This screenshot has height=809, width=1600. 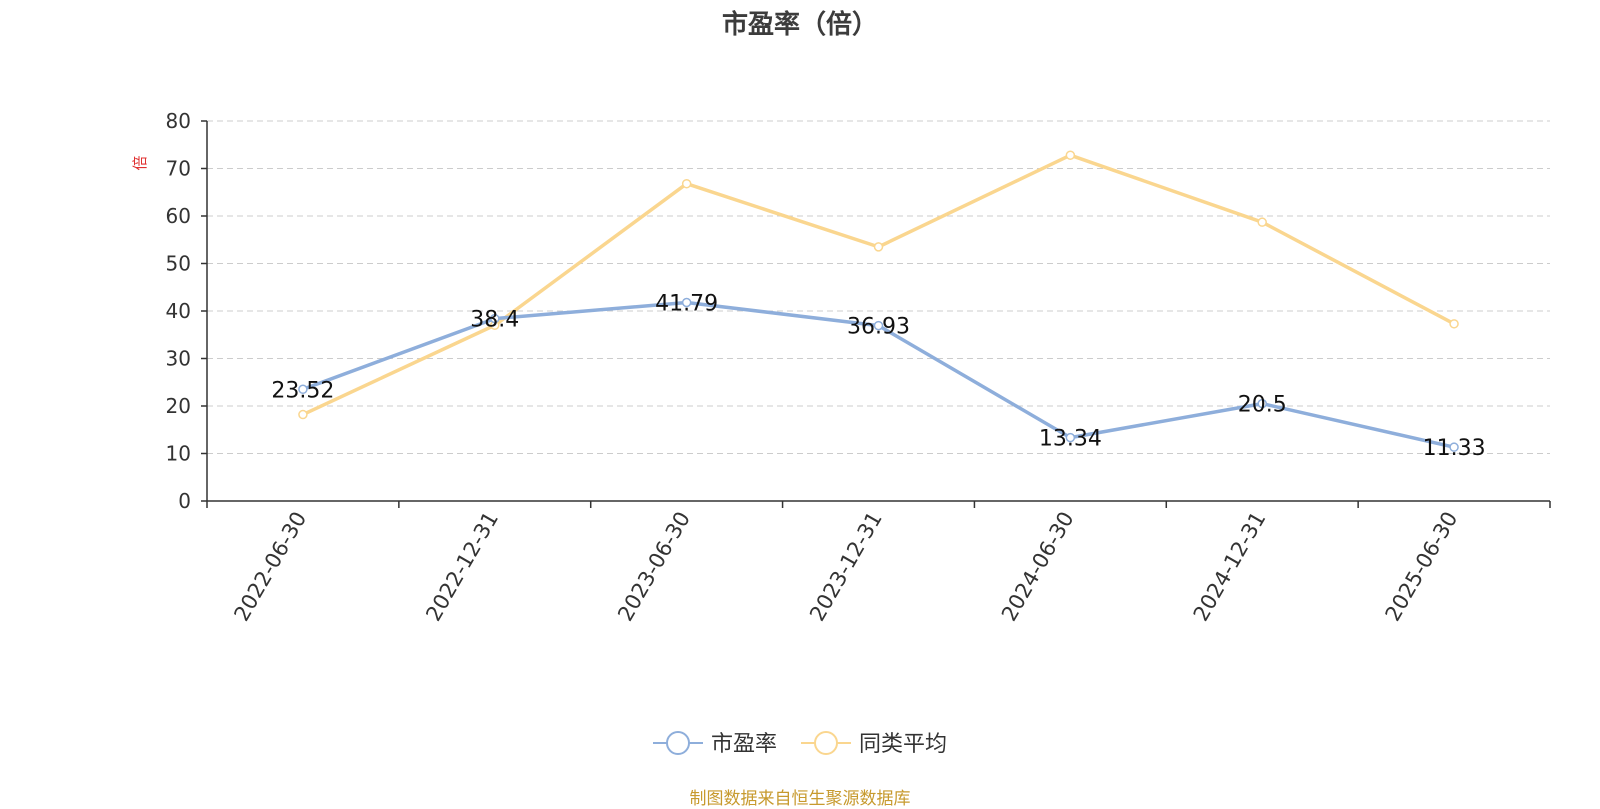 What do you see at coordinates (800, 744) in the screenshot?
I see `legend: 市盈率 同类平均` at bounding box center [800, 744].